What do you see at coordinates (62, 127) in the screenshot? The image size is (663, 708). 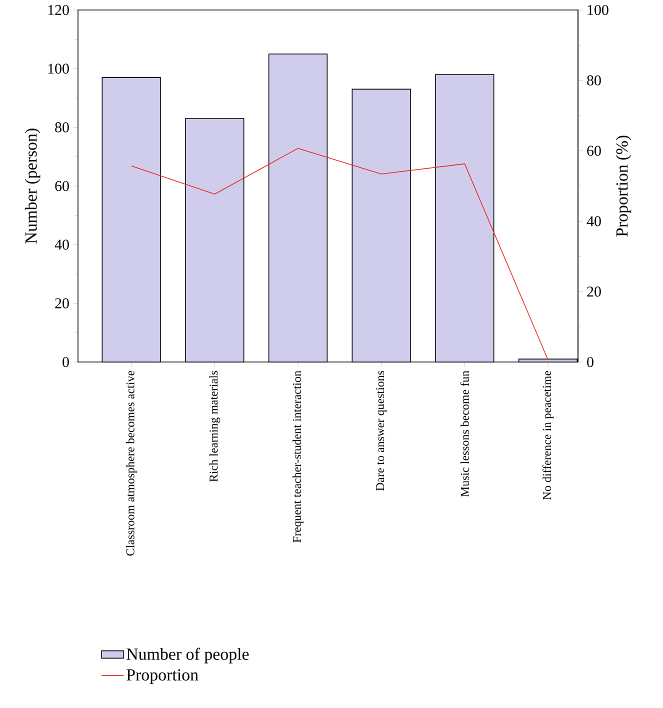 I see `y-tick-label: 80` at bounding box center [62, 127].